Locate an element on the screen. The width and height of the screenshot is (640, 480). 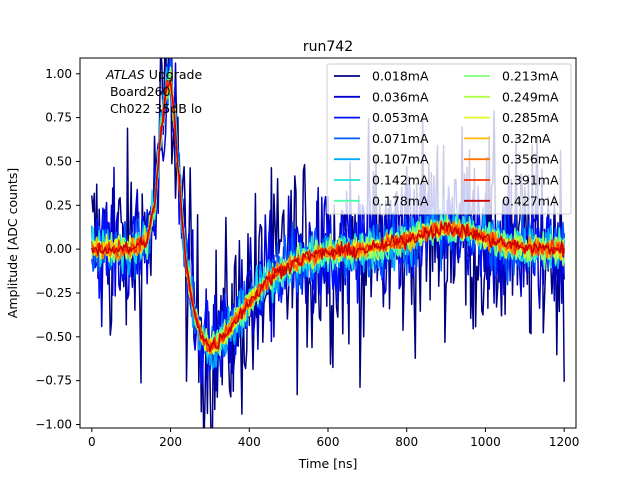
y-axis-label: Amplitude [ADC counts] is located at coordinates (12, 243).